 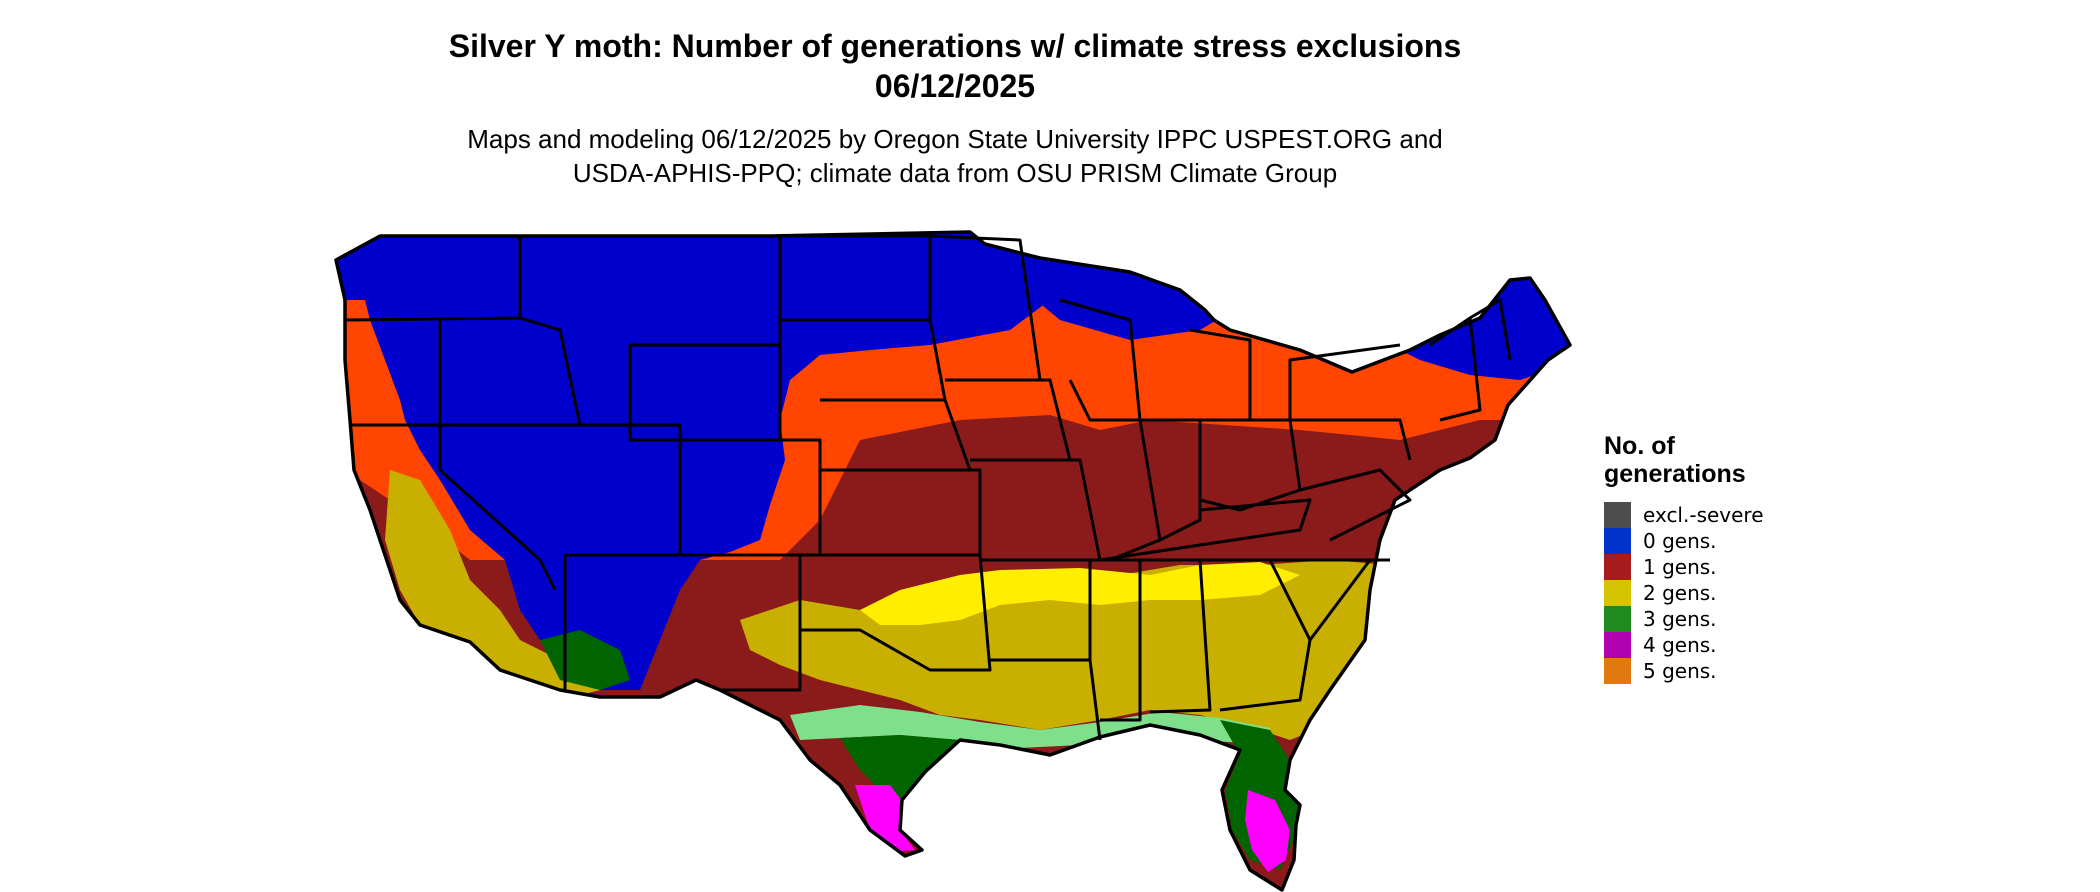 What do you see at coordinates (1680, 619) in the screenshot?
I see `legend-label: 3 gens.` at bounding box center [1680, 619].